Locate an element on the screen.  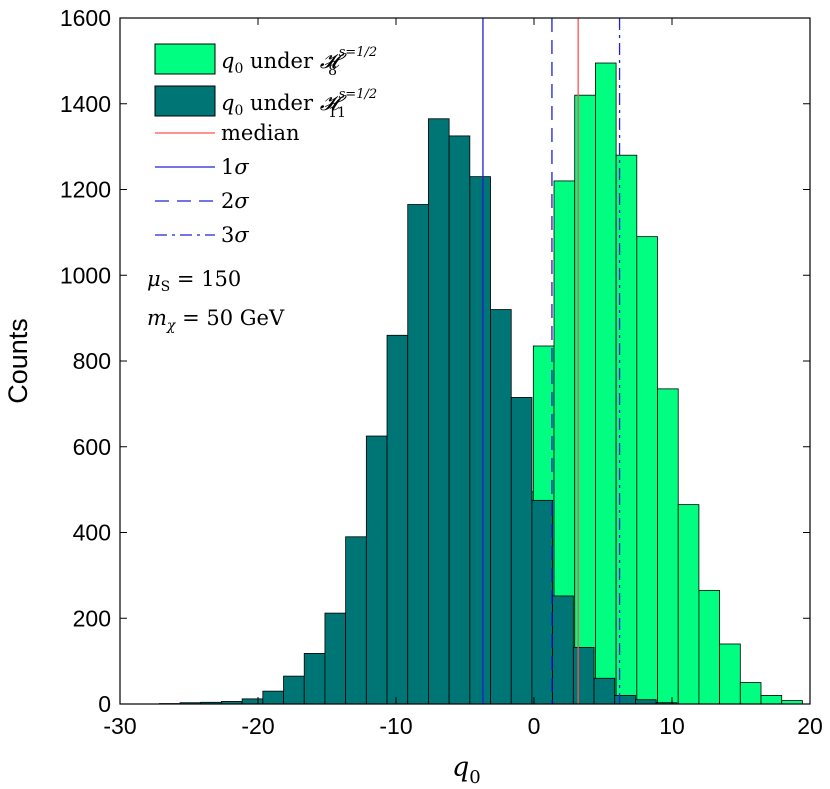
annotation-mu-sub: S is located at coordinates (166, 287).